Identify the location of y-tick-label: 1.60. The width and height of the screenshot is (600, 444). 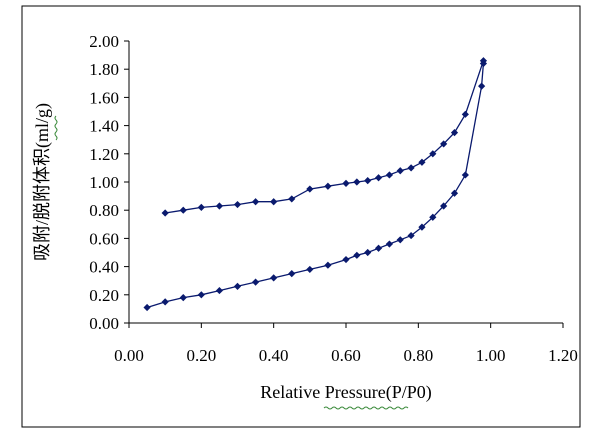
(104, 97).